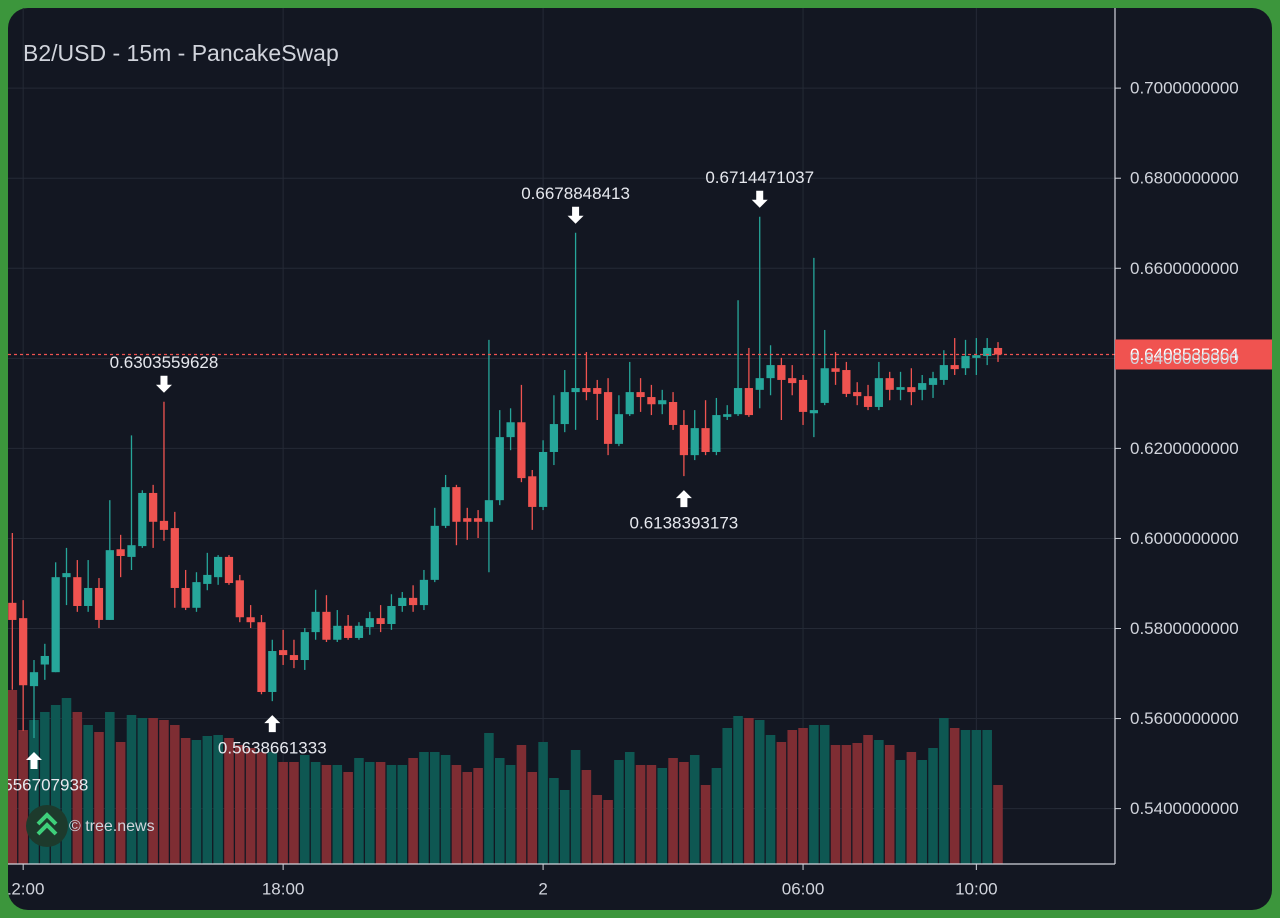 Image resolution: width=1280 pixels, height=918 pixels. I want to click on y-tick-label: 0.6800000000, so click(1184, 178).